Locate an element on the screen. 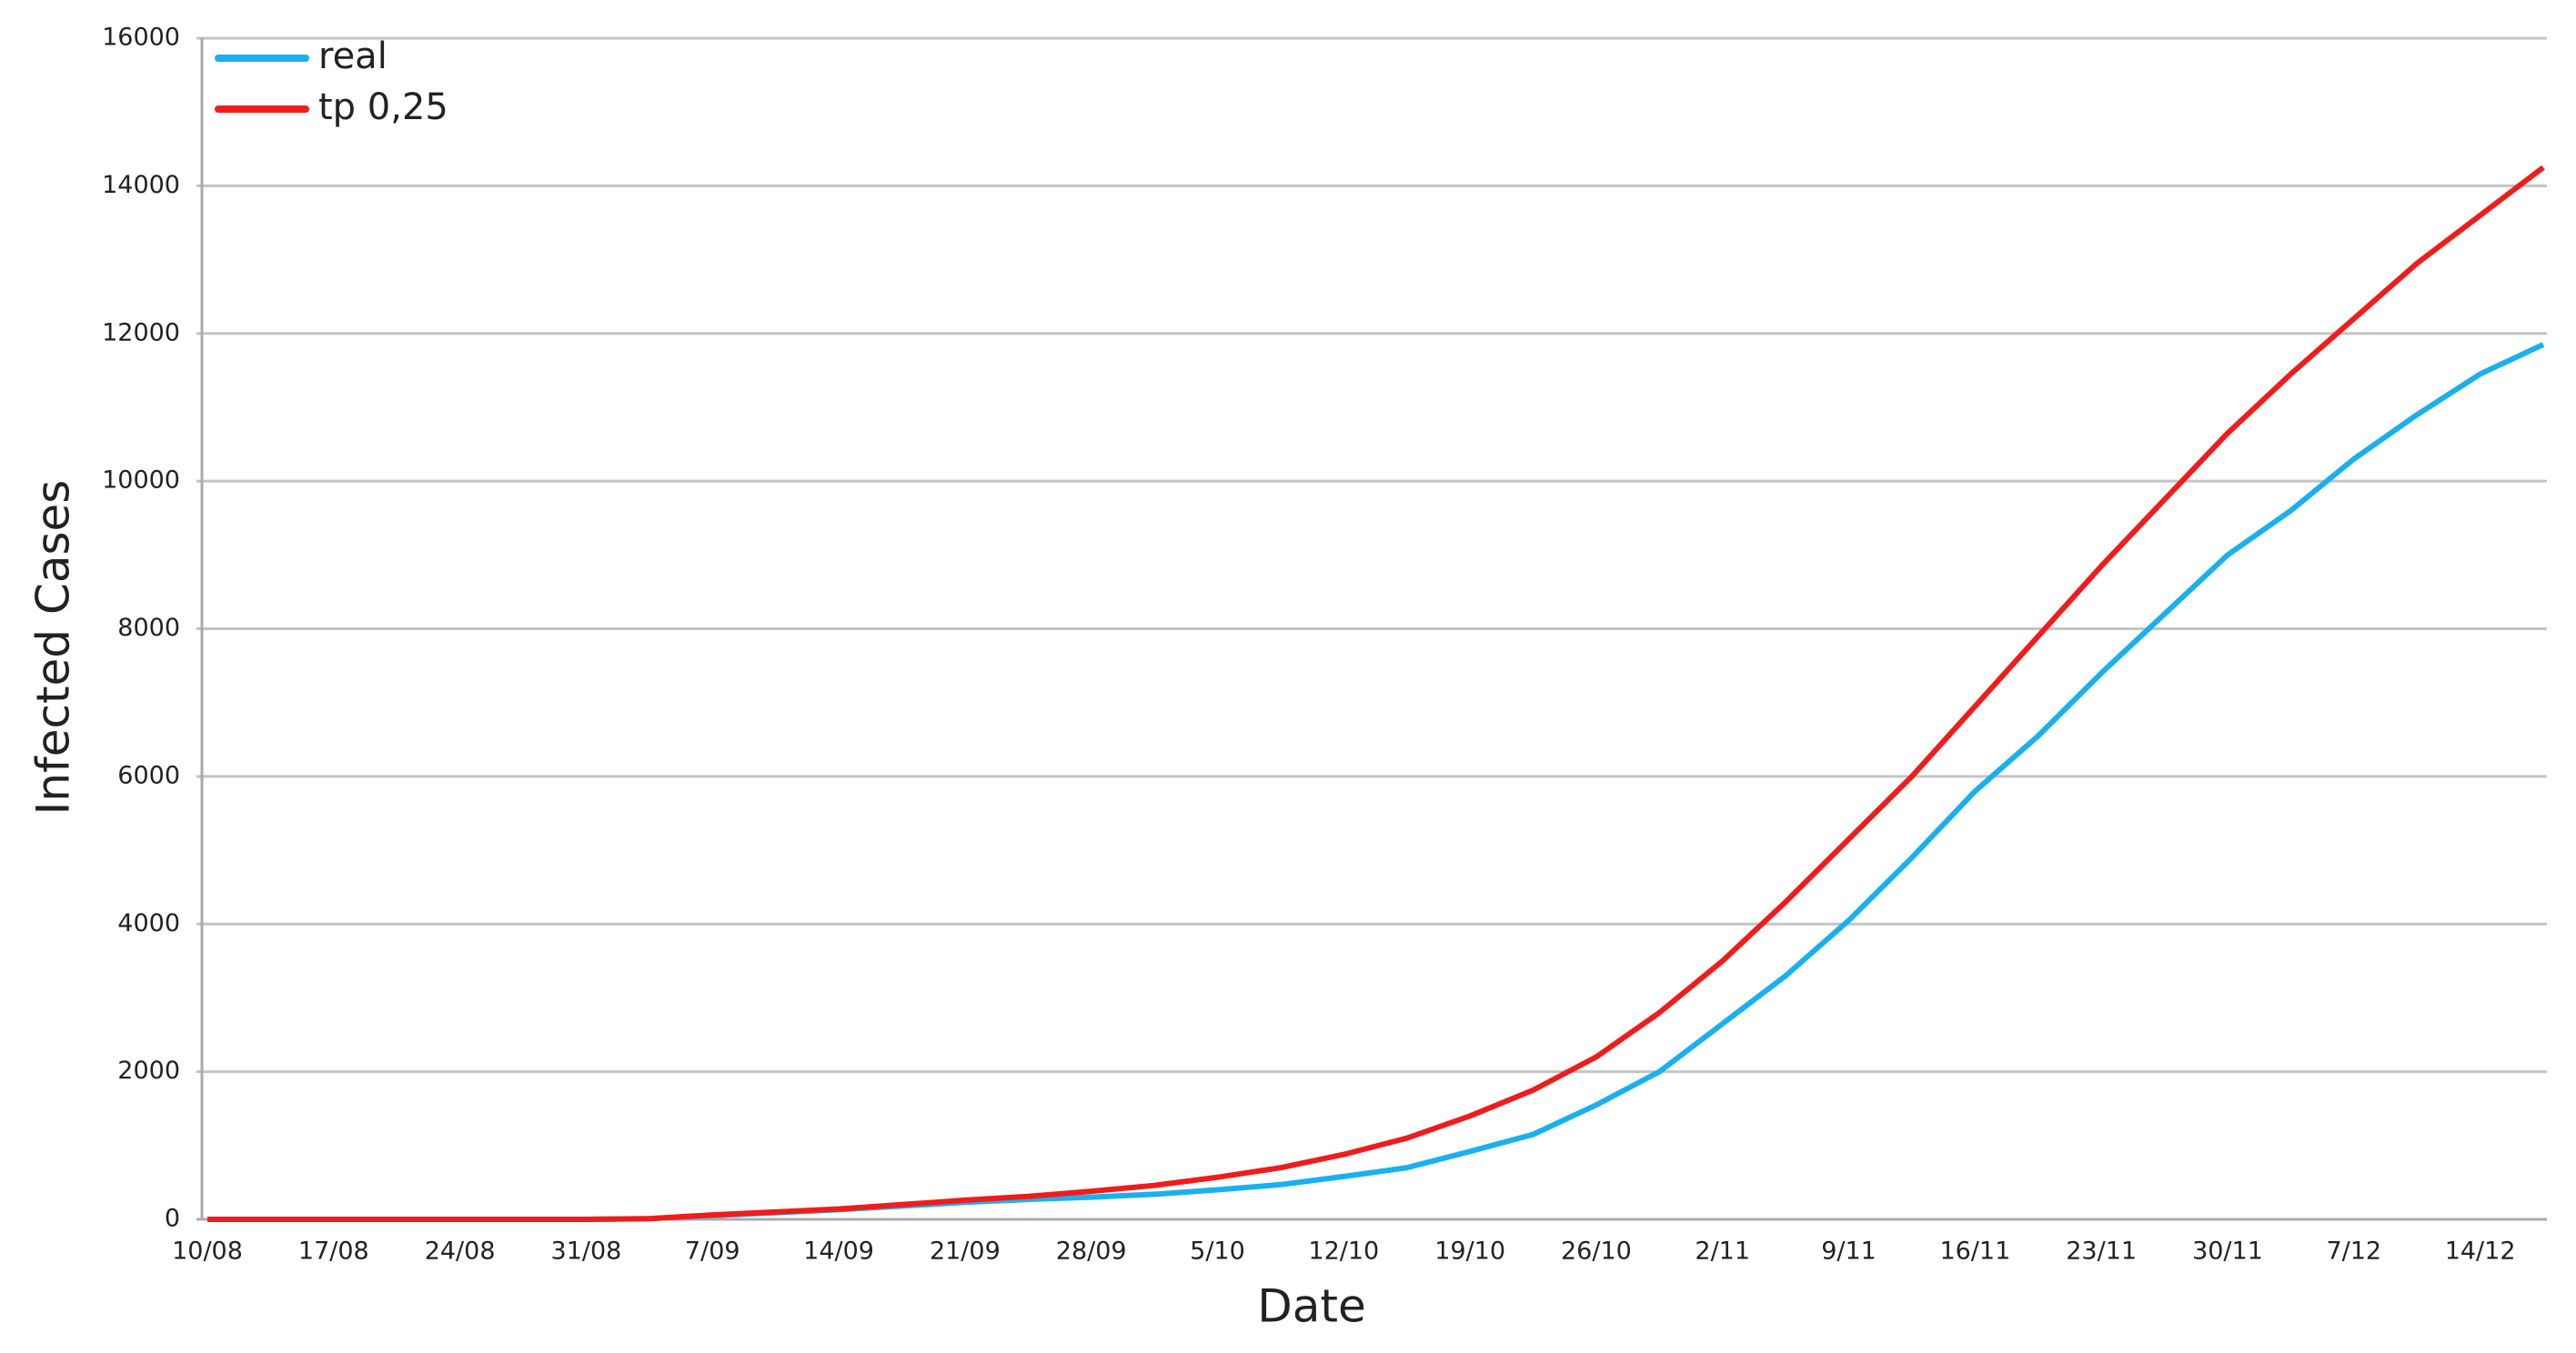  x-tick-label: 14/12 is located at coordinates (2480, 1252).